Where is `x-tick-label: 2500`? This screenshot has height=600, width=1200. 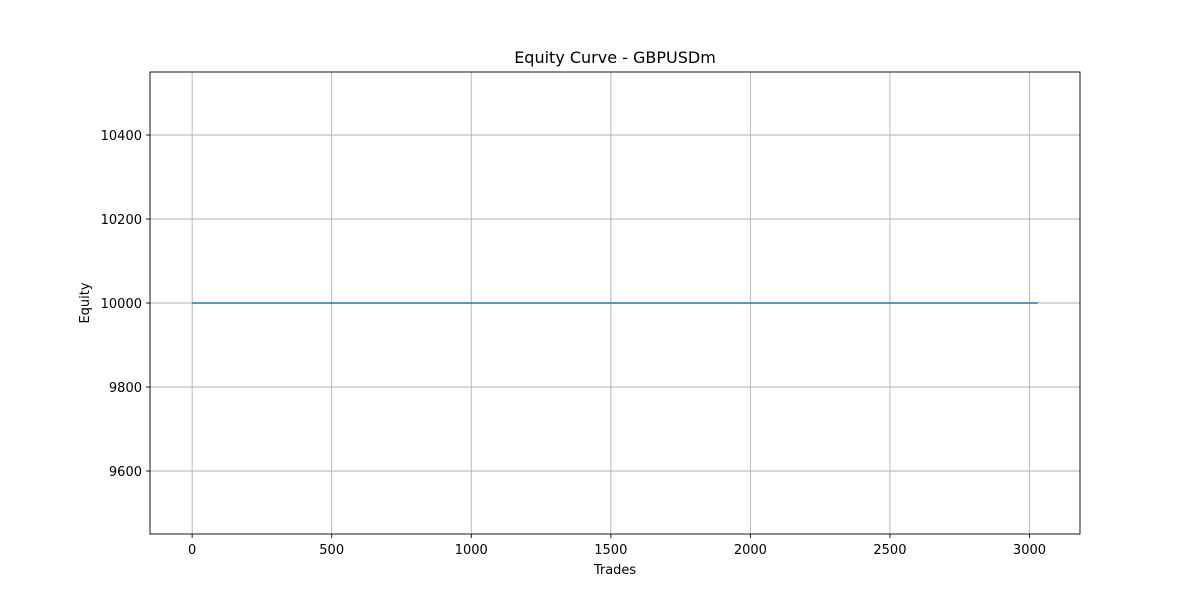
x-tick-label: 2500 is located at coordinates (889, 550).